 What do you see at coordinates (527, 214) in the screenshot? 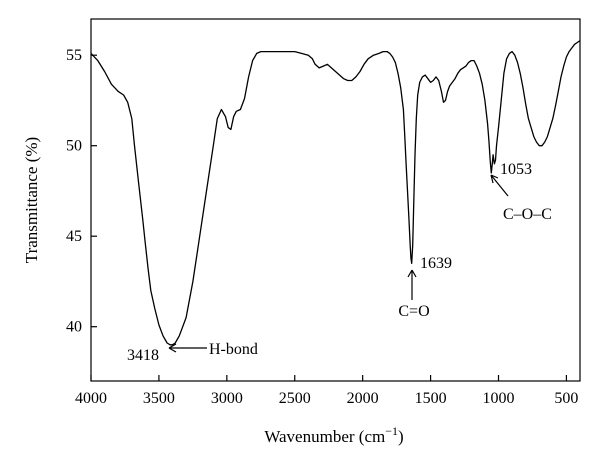
I see `annotation-1053-label: C–O–C` at bounding box center [527, 214].